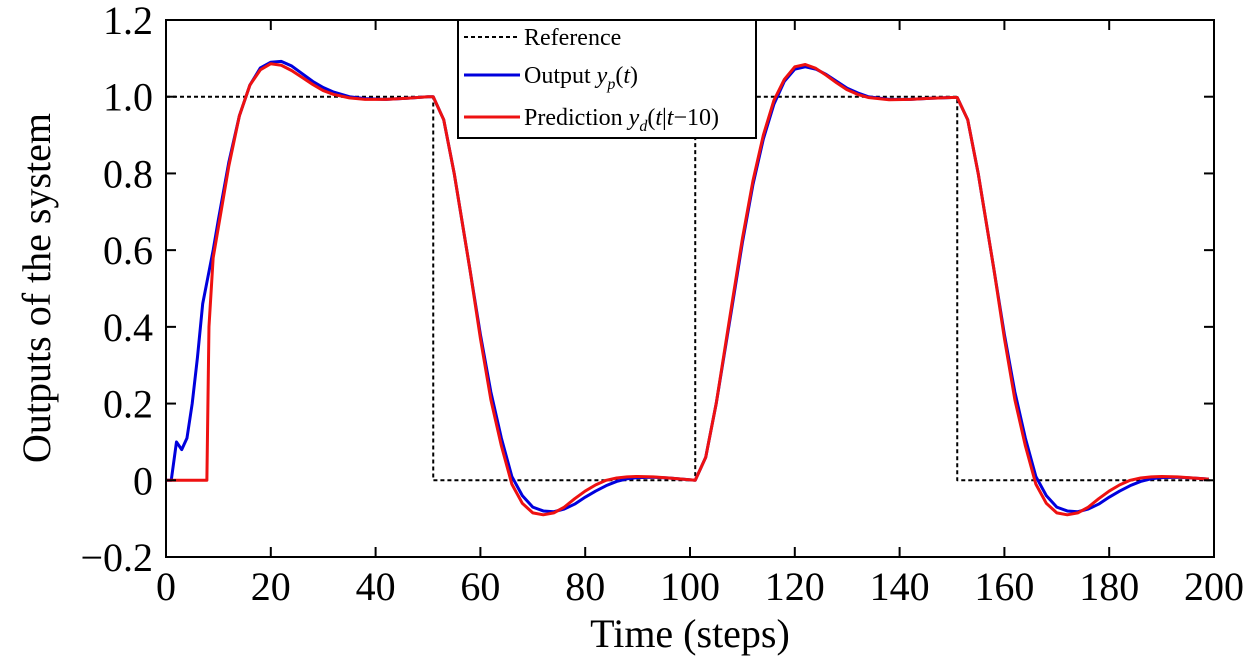 The width and height of the screenshot is (1260, 662). Describe the element at coordinates (36, 288) in the screenshot. I see `y-axis-title: Outputs of the system` at that location.